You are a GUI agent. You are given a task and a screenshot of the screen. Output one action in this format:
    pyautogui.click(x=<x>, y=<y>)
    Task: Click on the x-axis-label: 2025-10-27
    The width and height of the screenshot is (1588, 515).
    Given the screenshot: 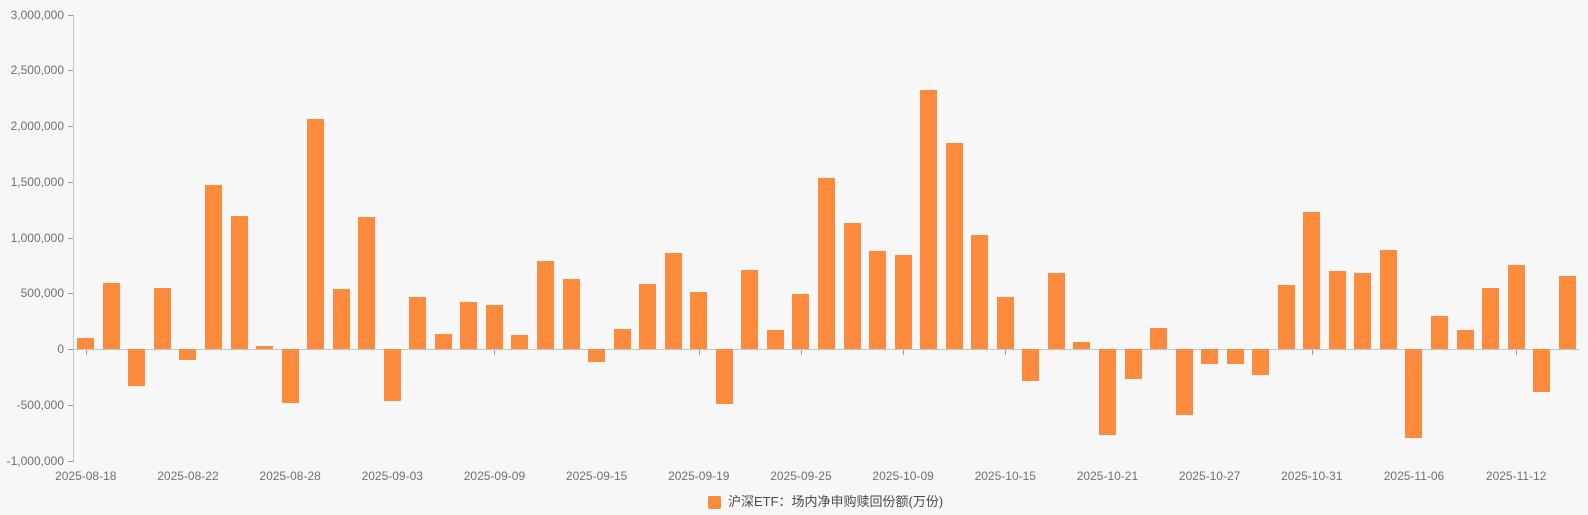 What is the action you would take?
    pyautogui.click(x=1209, y=476)
    